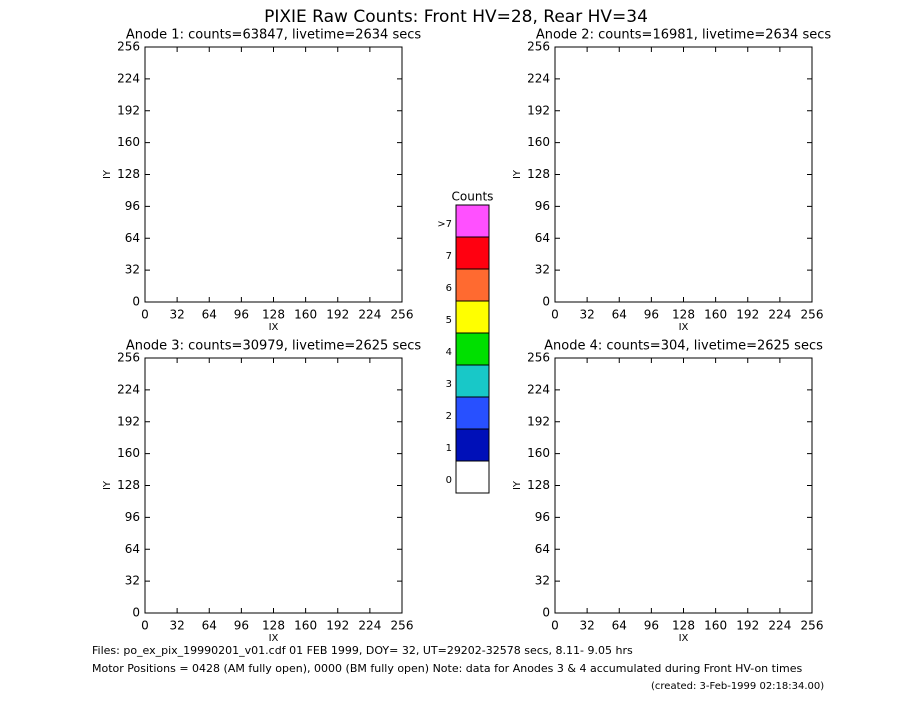  Describe the element at coordinates (449, 352) in the screenshot. I see `colorbar-label: 4` at that location.